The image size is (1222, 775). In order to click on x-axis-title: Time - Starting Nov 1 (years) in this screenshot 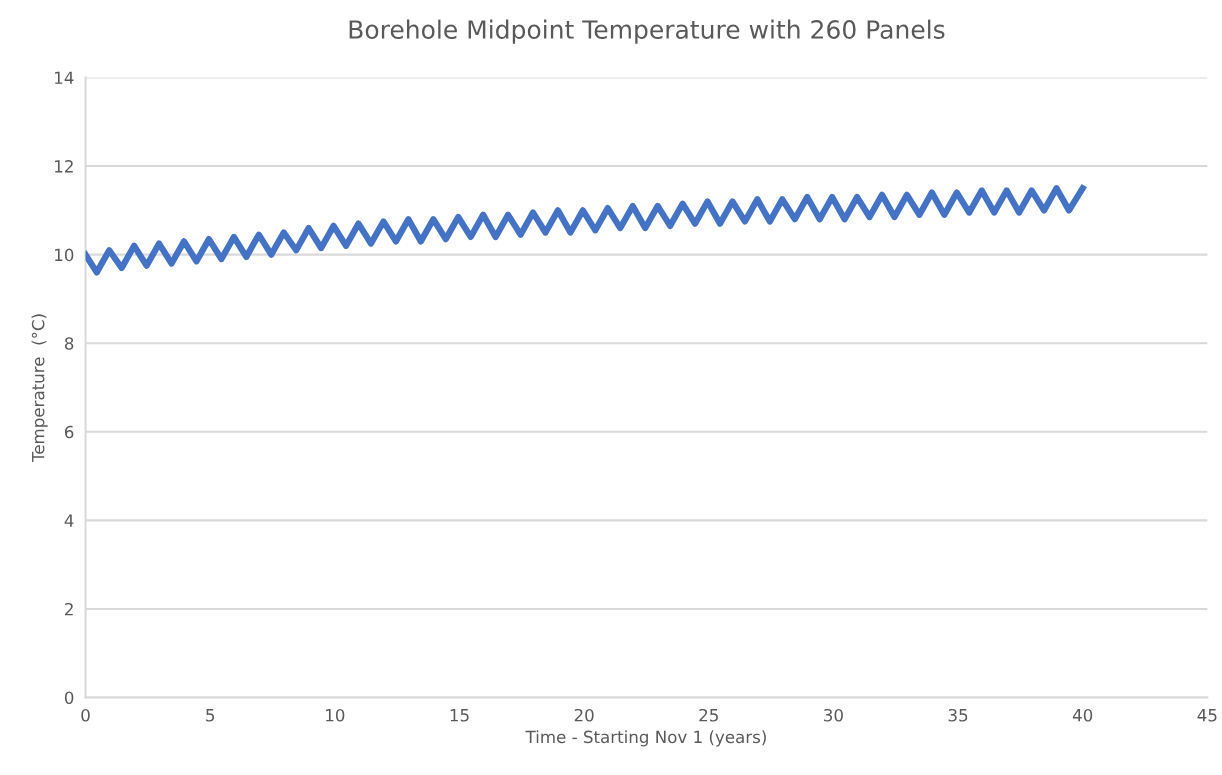, I will do `click(645, 738)`.